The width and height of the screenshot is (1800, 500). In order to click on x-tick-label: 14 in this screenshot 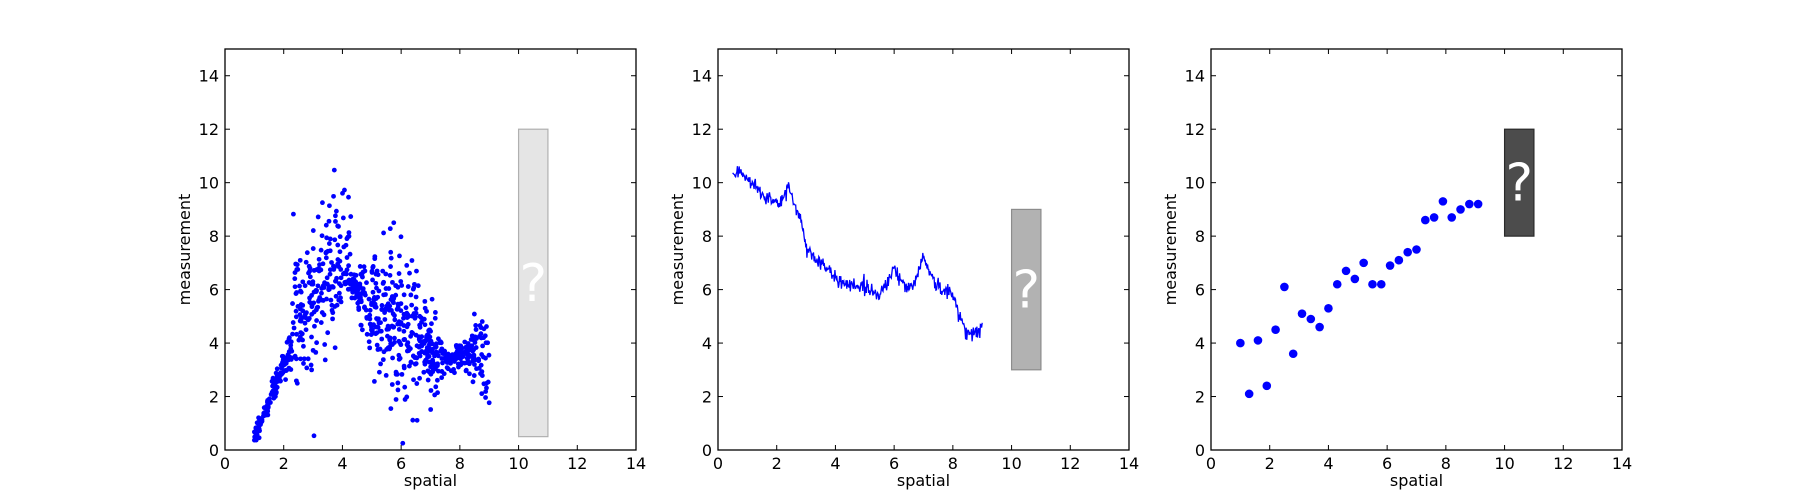, I will do `click(636, 463)`.